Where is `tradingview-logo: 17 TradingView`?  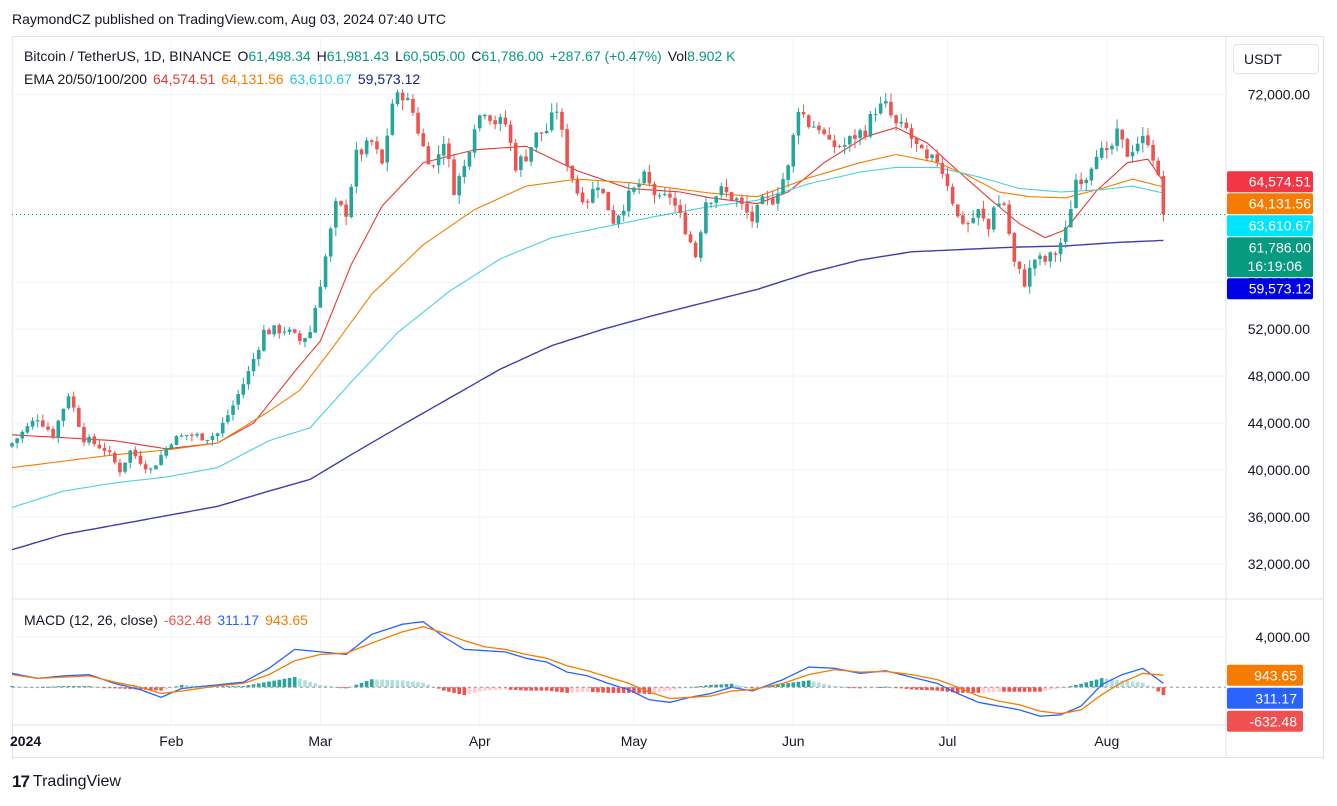
tradingview-logo: 17 TradingView is located at coordinates (66, 782).